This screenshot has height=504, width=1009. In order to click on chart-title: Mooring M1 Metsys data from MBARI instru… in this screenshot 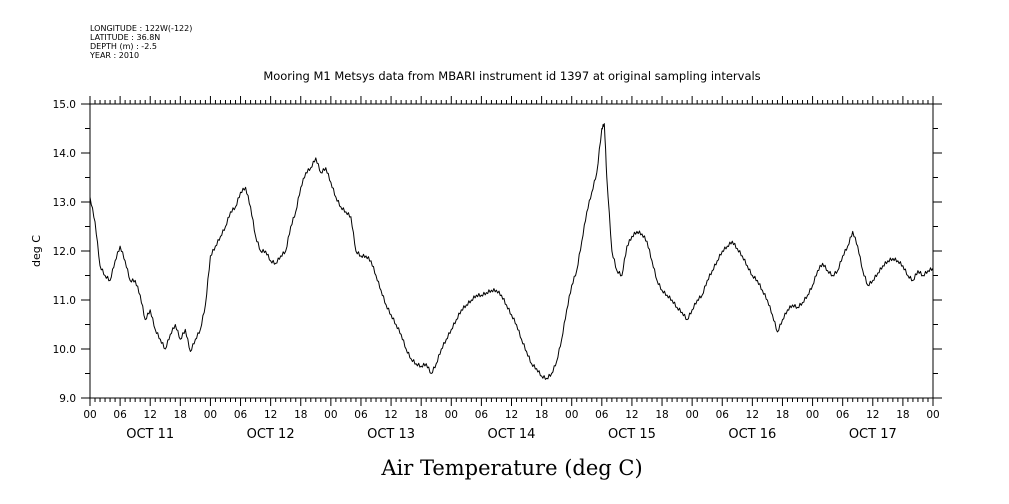, I will do `click(511, 76)`.